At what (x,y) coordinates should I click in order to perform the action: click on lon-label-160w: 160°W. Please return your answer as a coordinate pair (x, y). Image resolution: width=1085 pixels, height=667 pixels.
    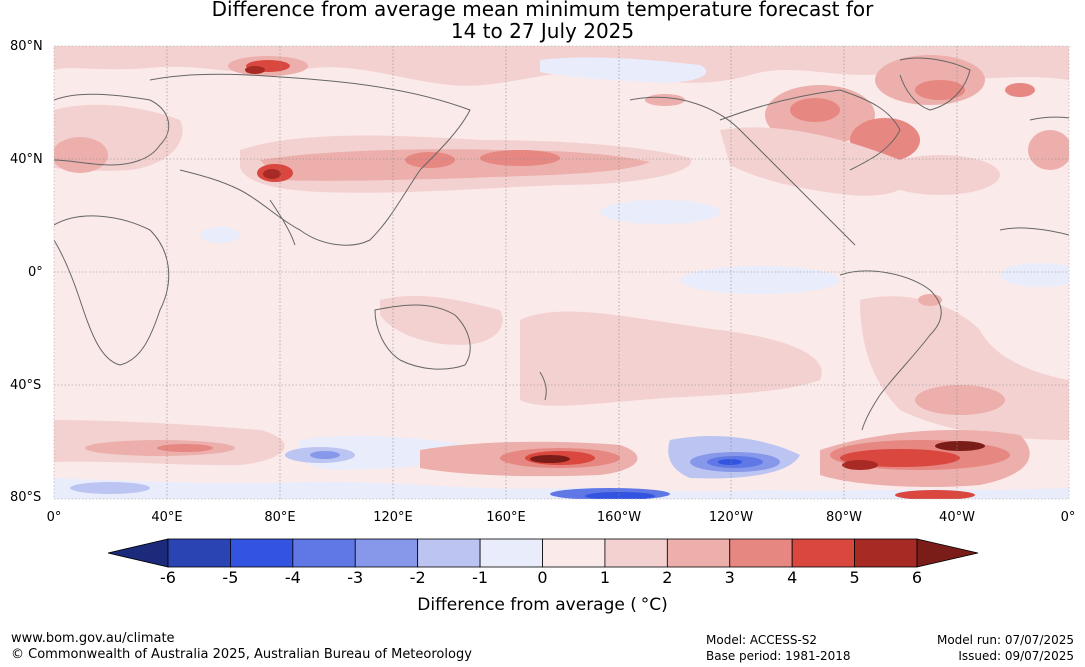
    Looking at the image, I should click on (619, 517).